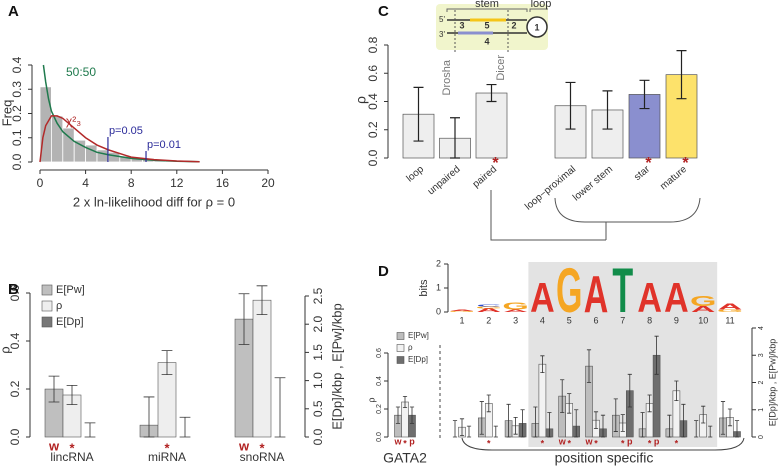 This screenshot has height=467, width=780. I want to click on y-tick-label: 0.3, so click(17, 89).